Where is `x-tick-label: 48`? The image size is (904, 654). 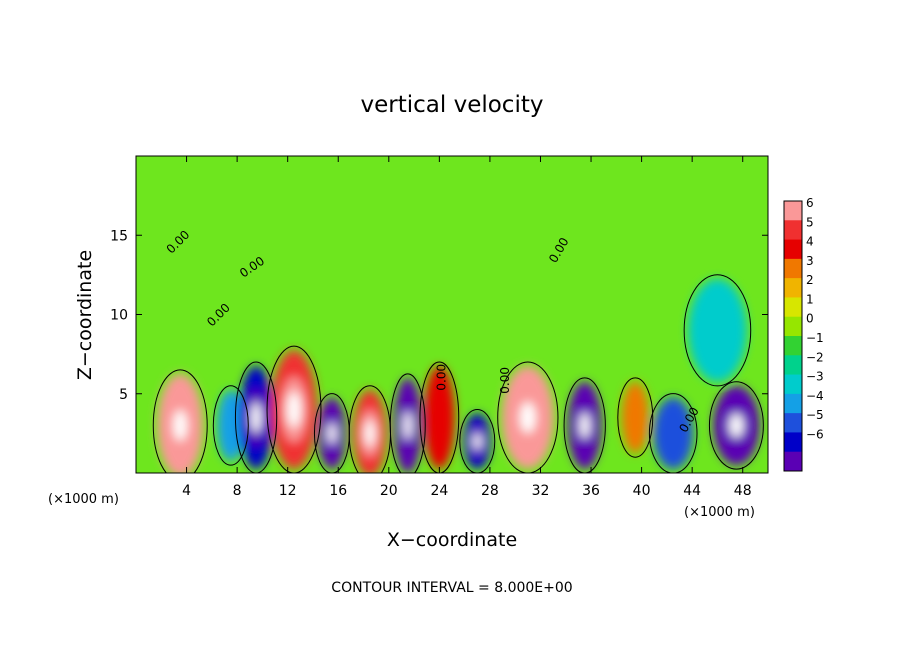
x-tick-label: 48 is located at coordinates (743, 491).